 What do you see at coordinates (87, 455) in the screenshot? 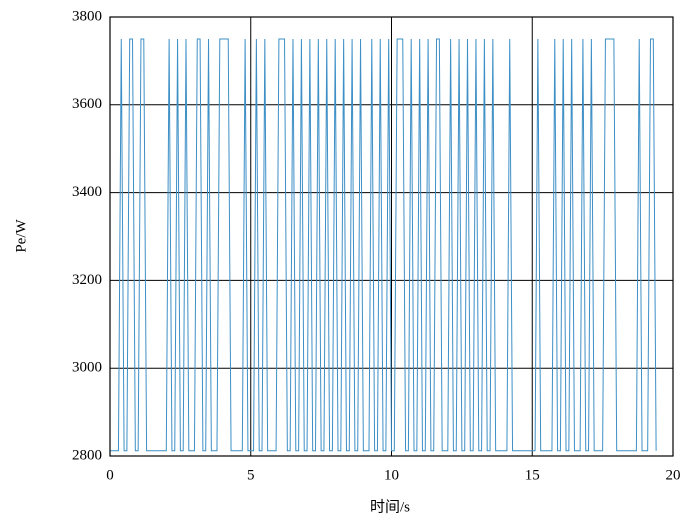
I see `y-tick-label: 2800` at bounding box center [87, 455].